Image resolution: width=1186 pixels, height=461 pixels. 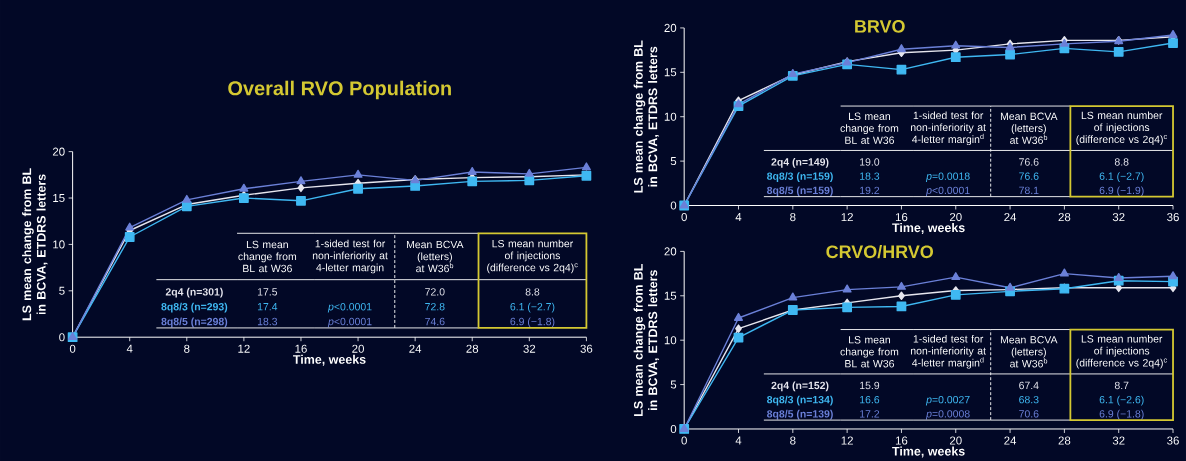 What do you see at coordinates (800, 400) in the screenshot?
I see `text: 8q8/3 (n=134)` at bounding box center [800, 400].